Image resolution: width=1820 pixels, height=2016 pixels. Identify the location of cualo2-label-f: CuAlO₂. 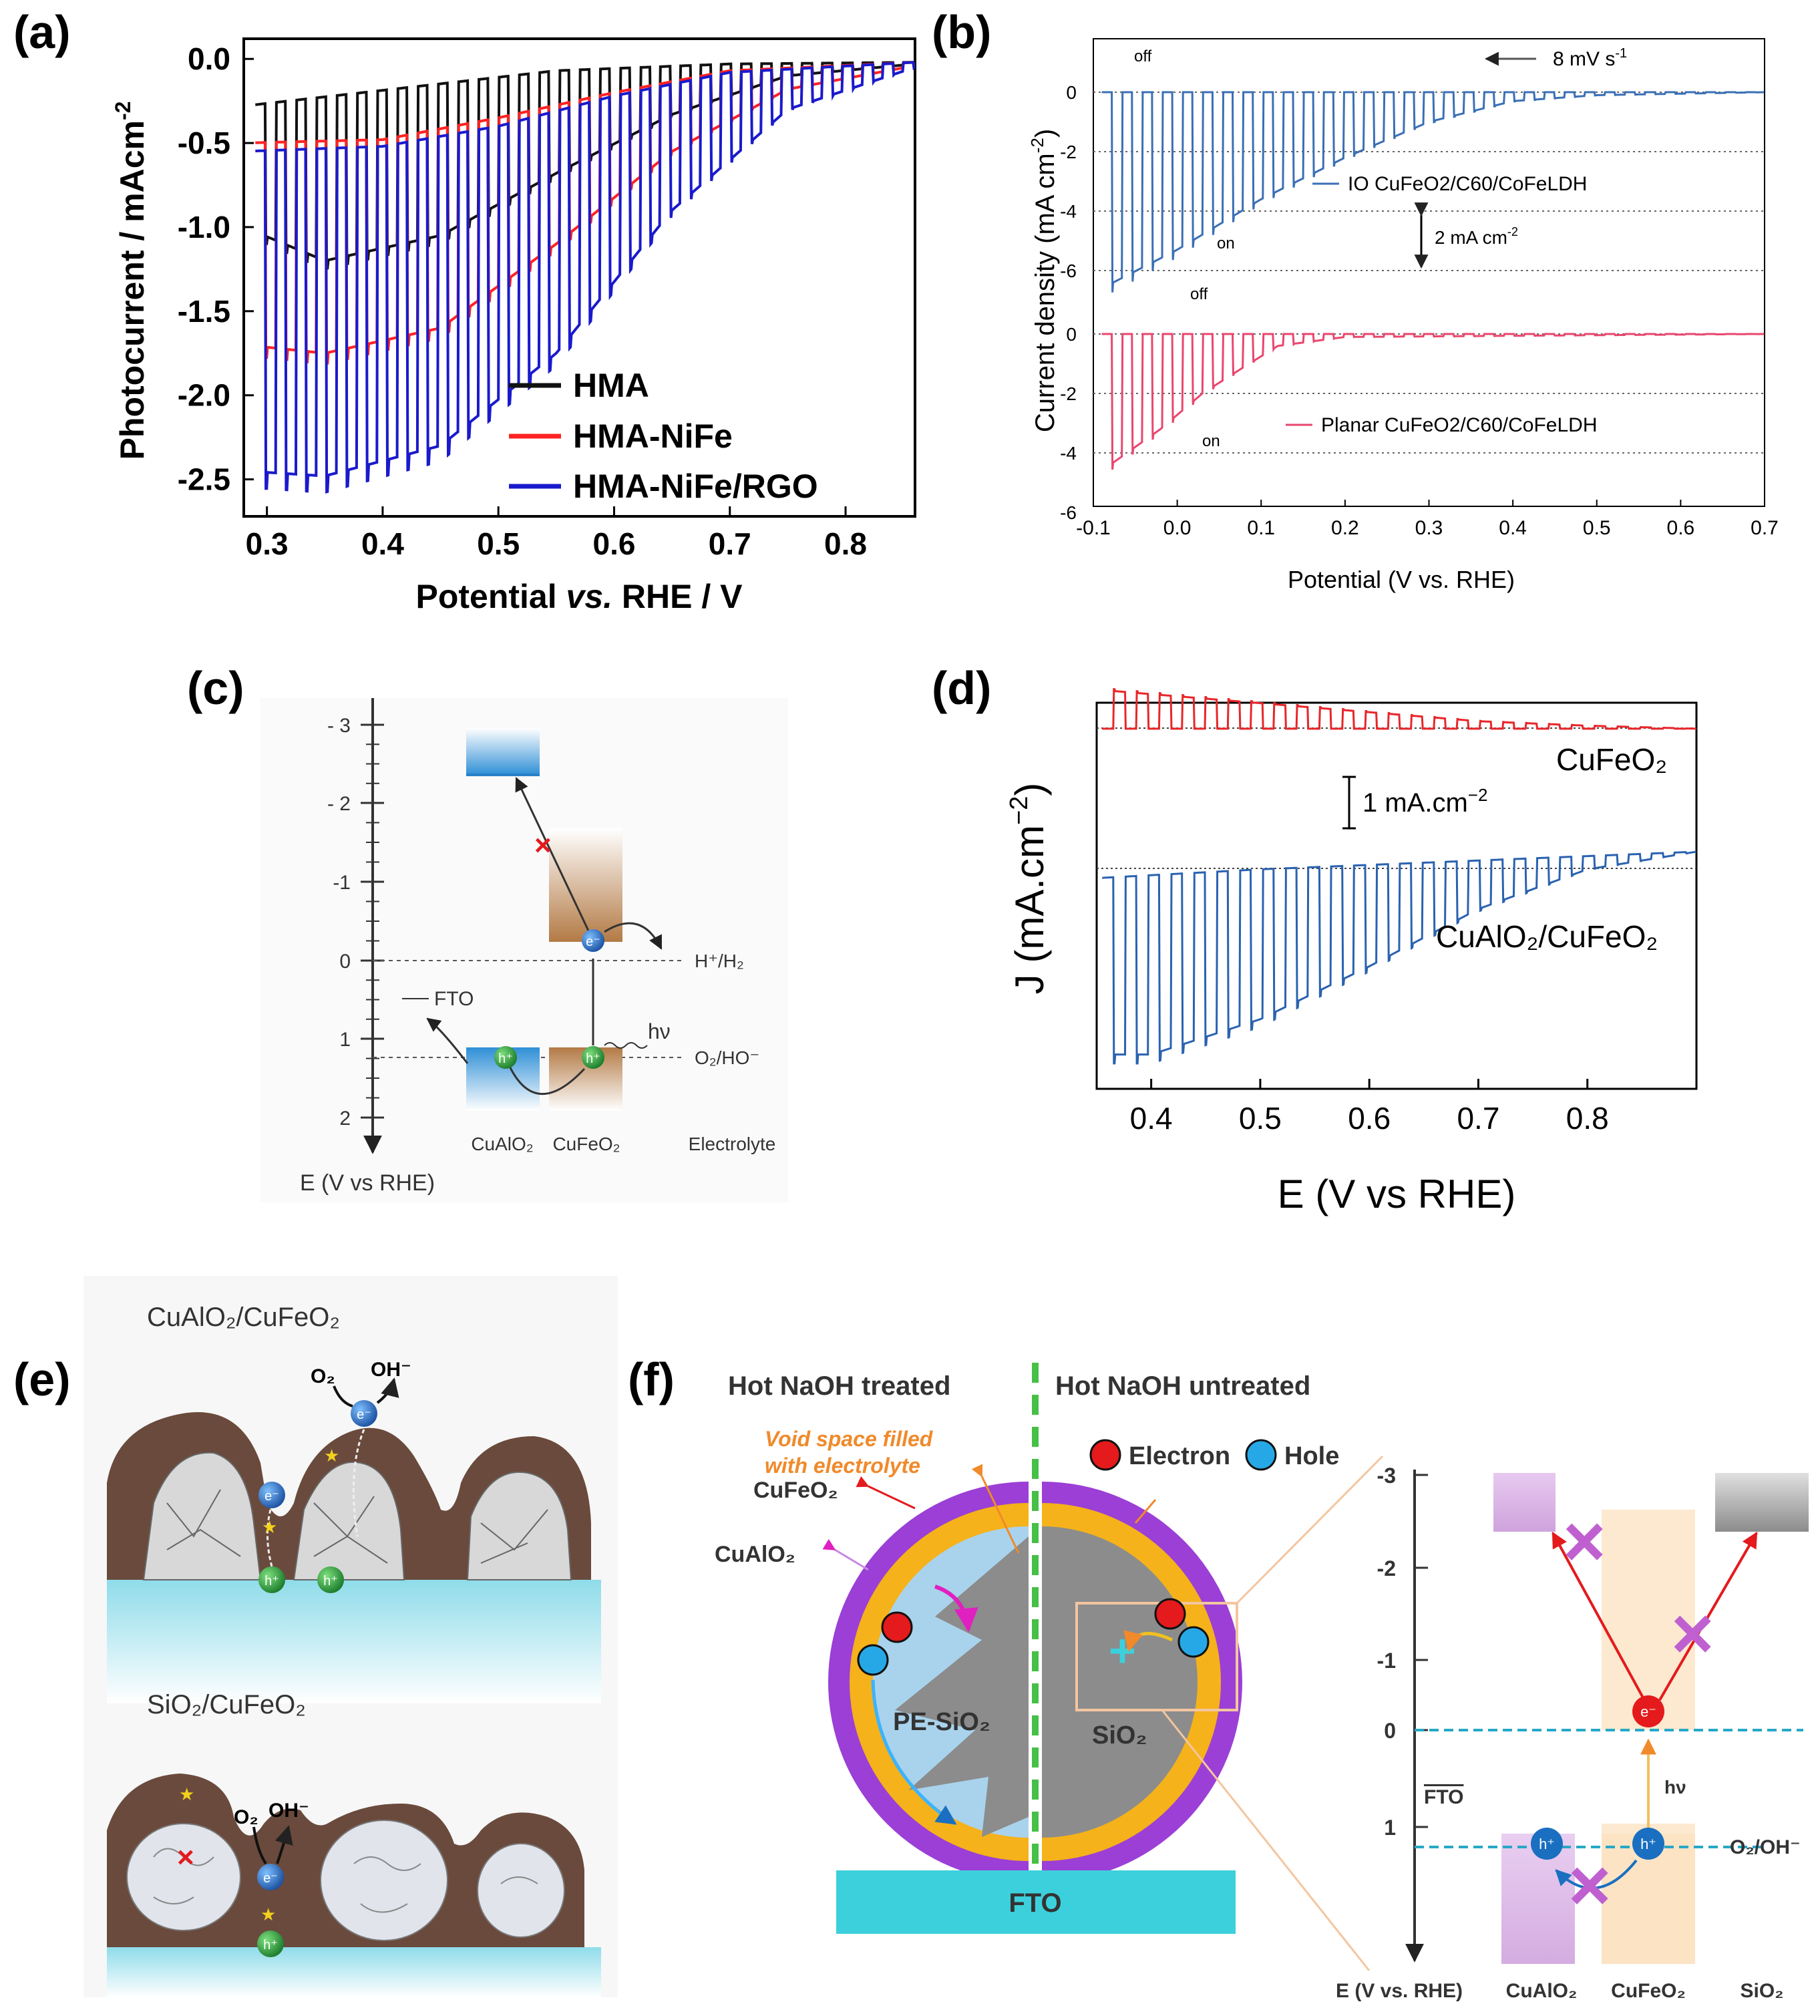
(755, 1554).